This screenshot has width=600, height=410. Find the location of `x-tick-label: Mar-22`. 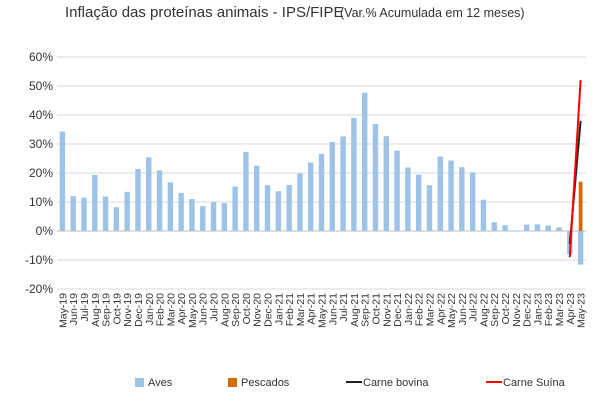

x-tick-label: Mar-22 is located at coordinates (430, 309).